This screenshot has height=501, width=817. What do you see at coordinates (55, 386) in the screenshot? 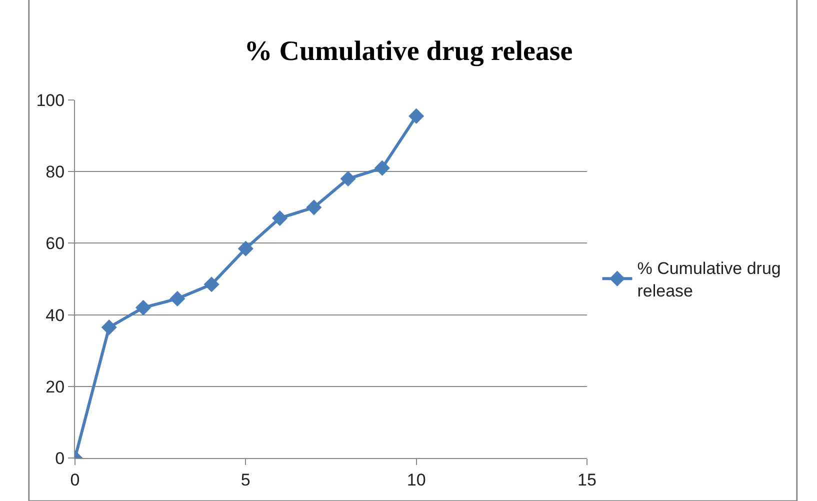
I see `y-tick-label: 20` at bounding box center [55, 386].